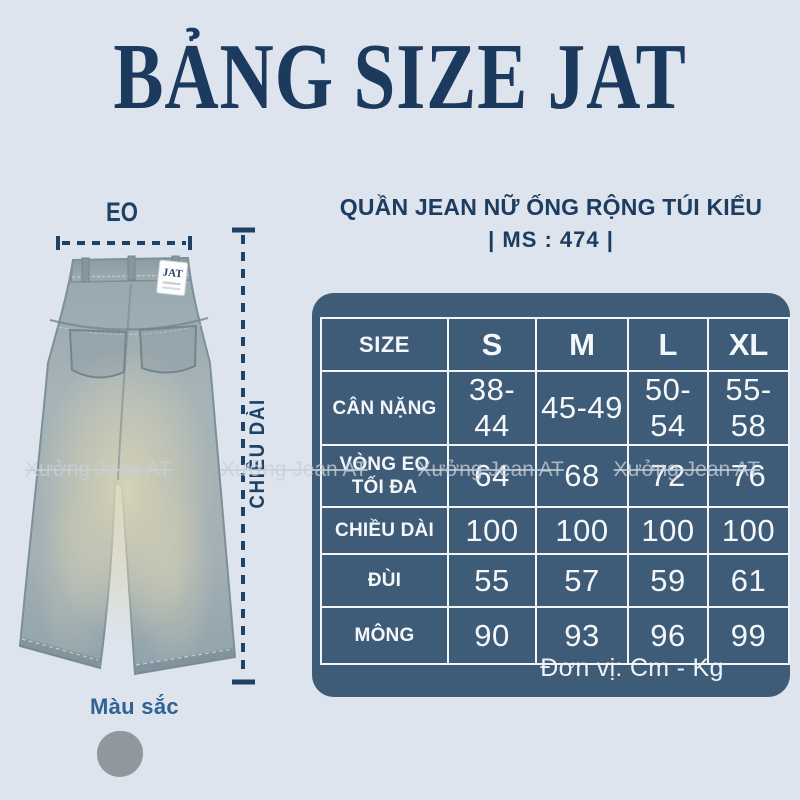 The image size is (800, 800). I want to click on table-header-row: SIZE S M L XL, so click(555, 344).